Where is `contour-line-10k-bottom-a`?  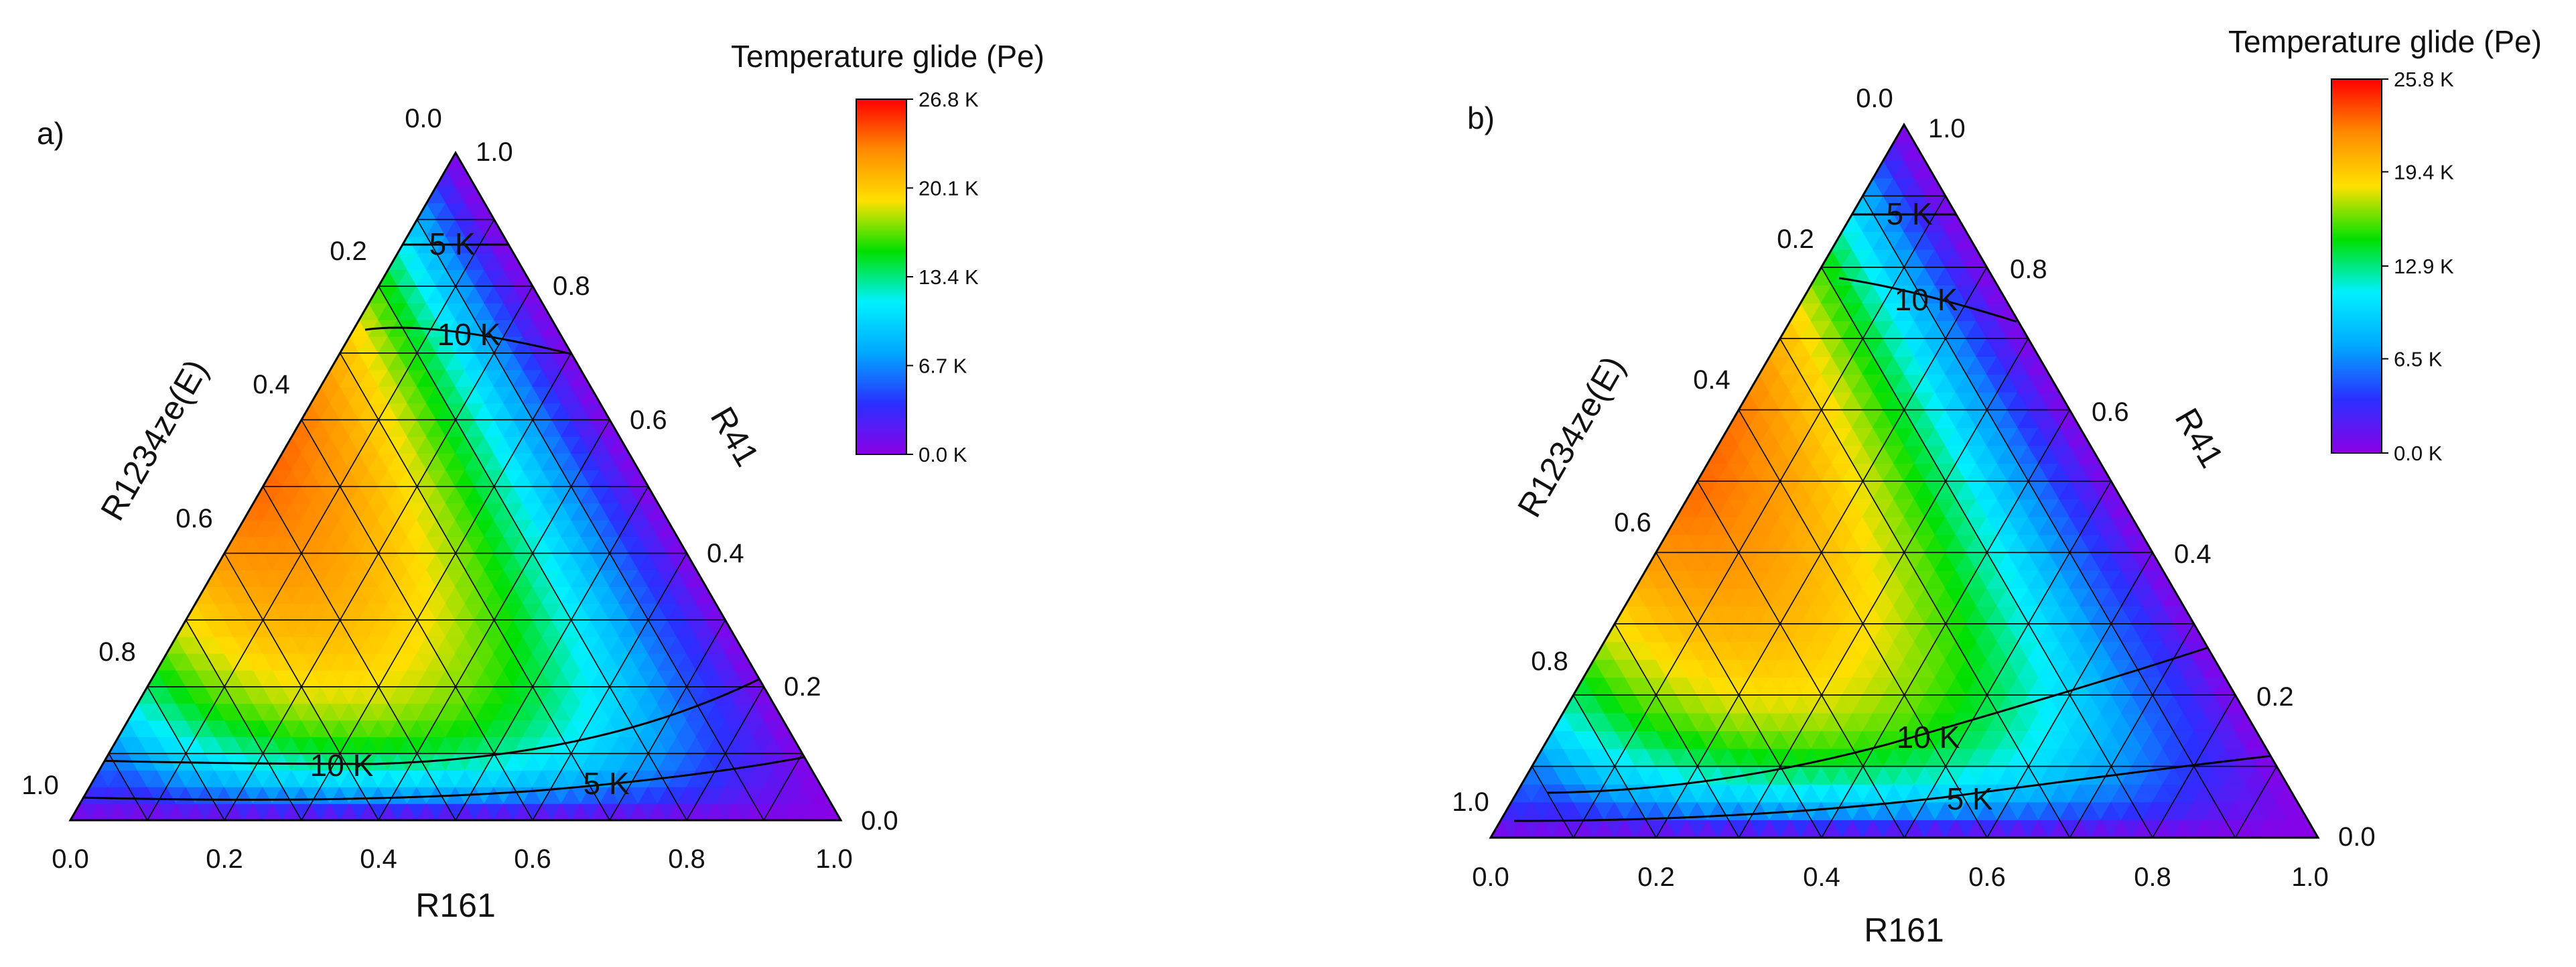
contour-line-10k-bottom-a is located at coordinates (429, 720).